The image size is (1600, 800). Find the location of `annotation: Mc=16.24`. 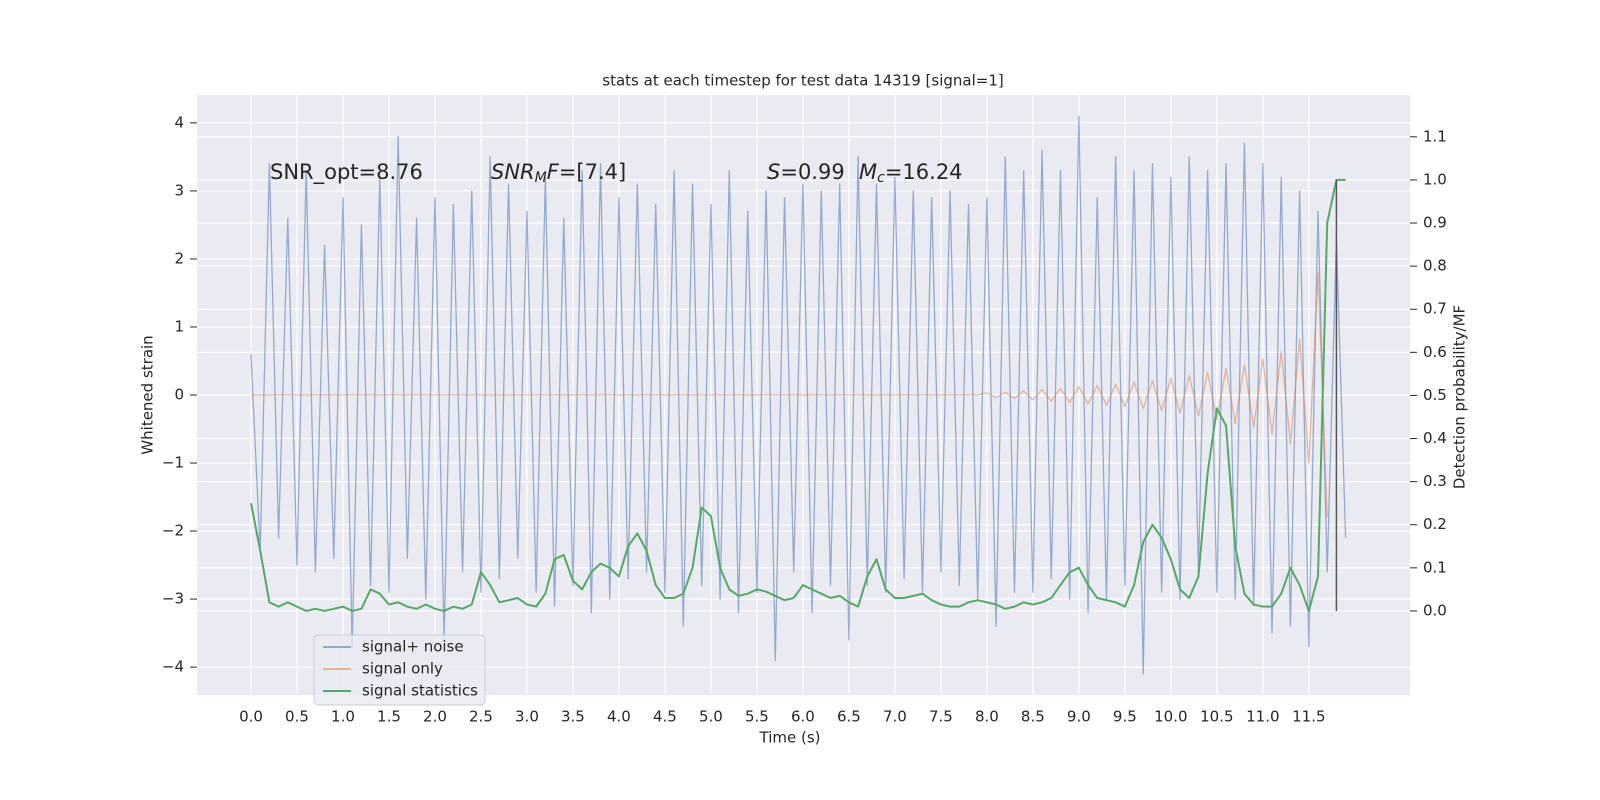

annotation: Mc=16.24 is located at coordinates (911, 173).